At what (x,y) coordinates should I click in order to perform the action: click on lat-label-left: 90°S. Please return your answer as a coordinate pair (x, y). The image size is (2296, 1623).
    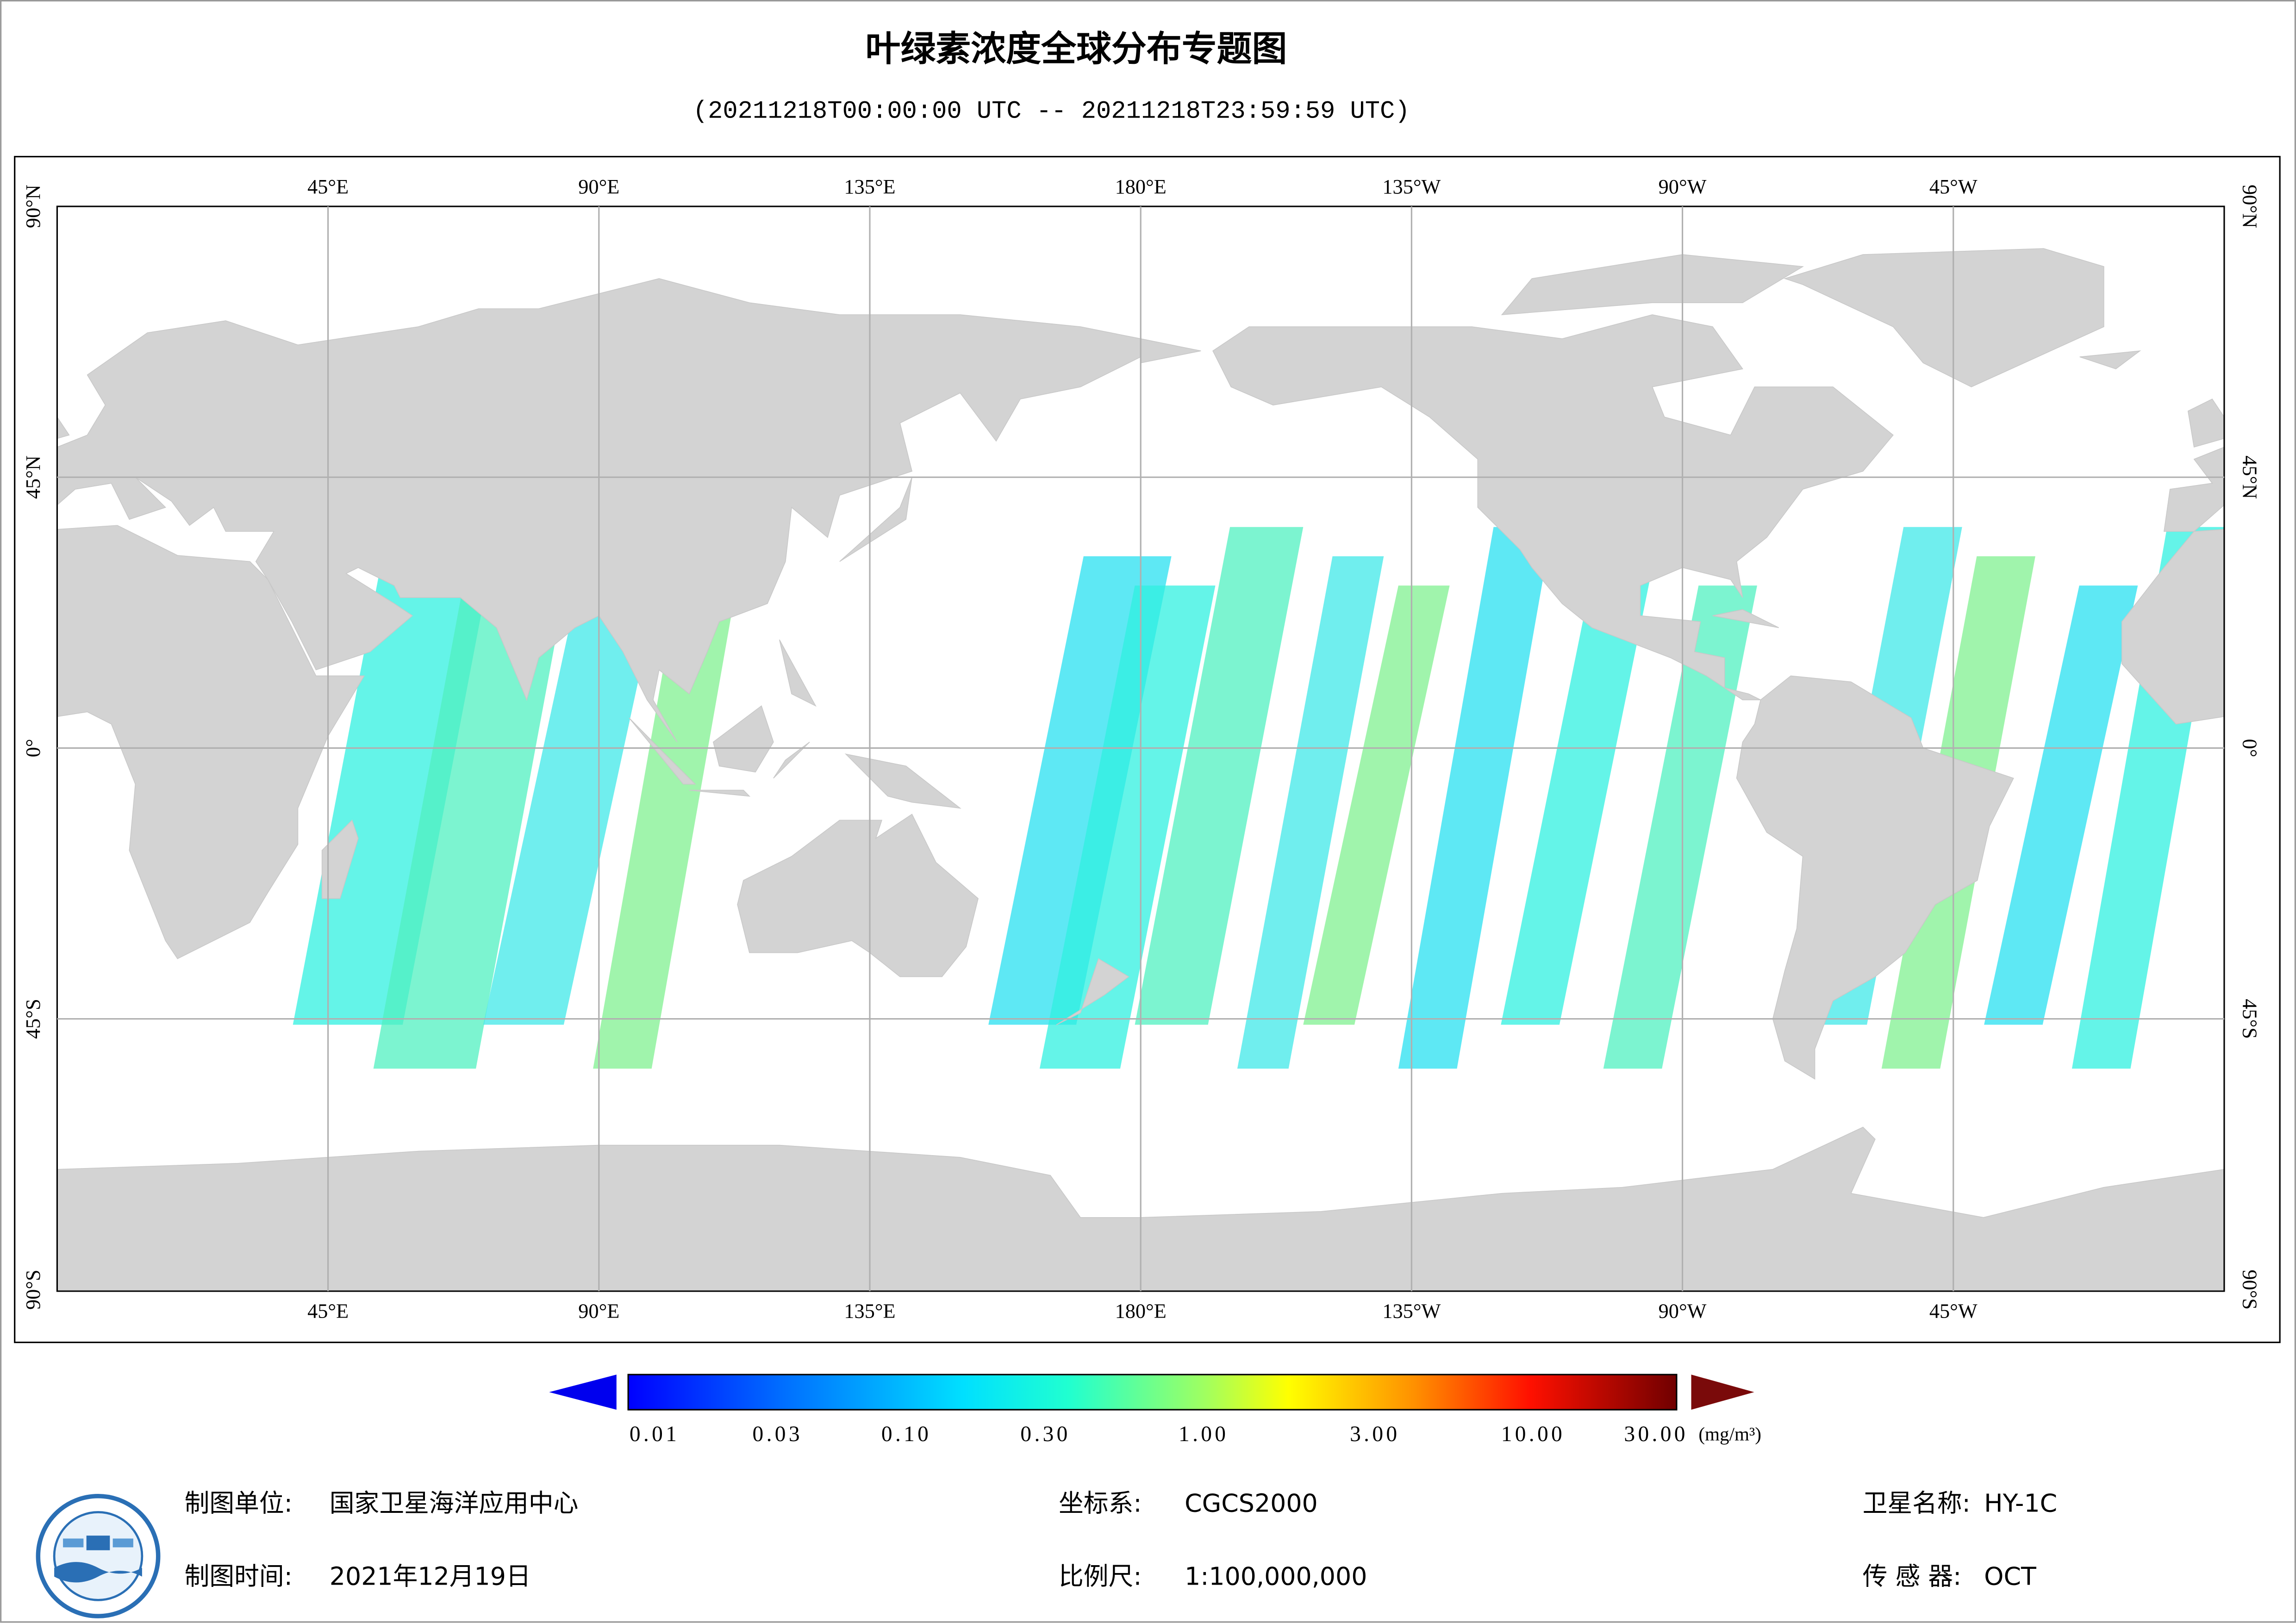
    Looking at the image, I should click on (33, 1289).